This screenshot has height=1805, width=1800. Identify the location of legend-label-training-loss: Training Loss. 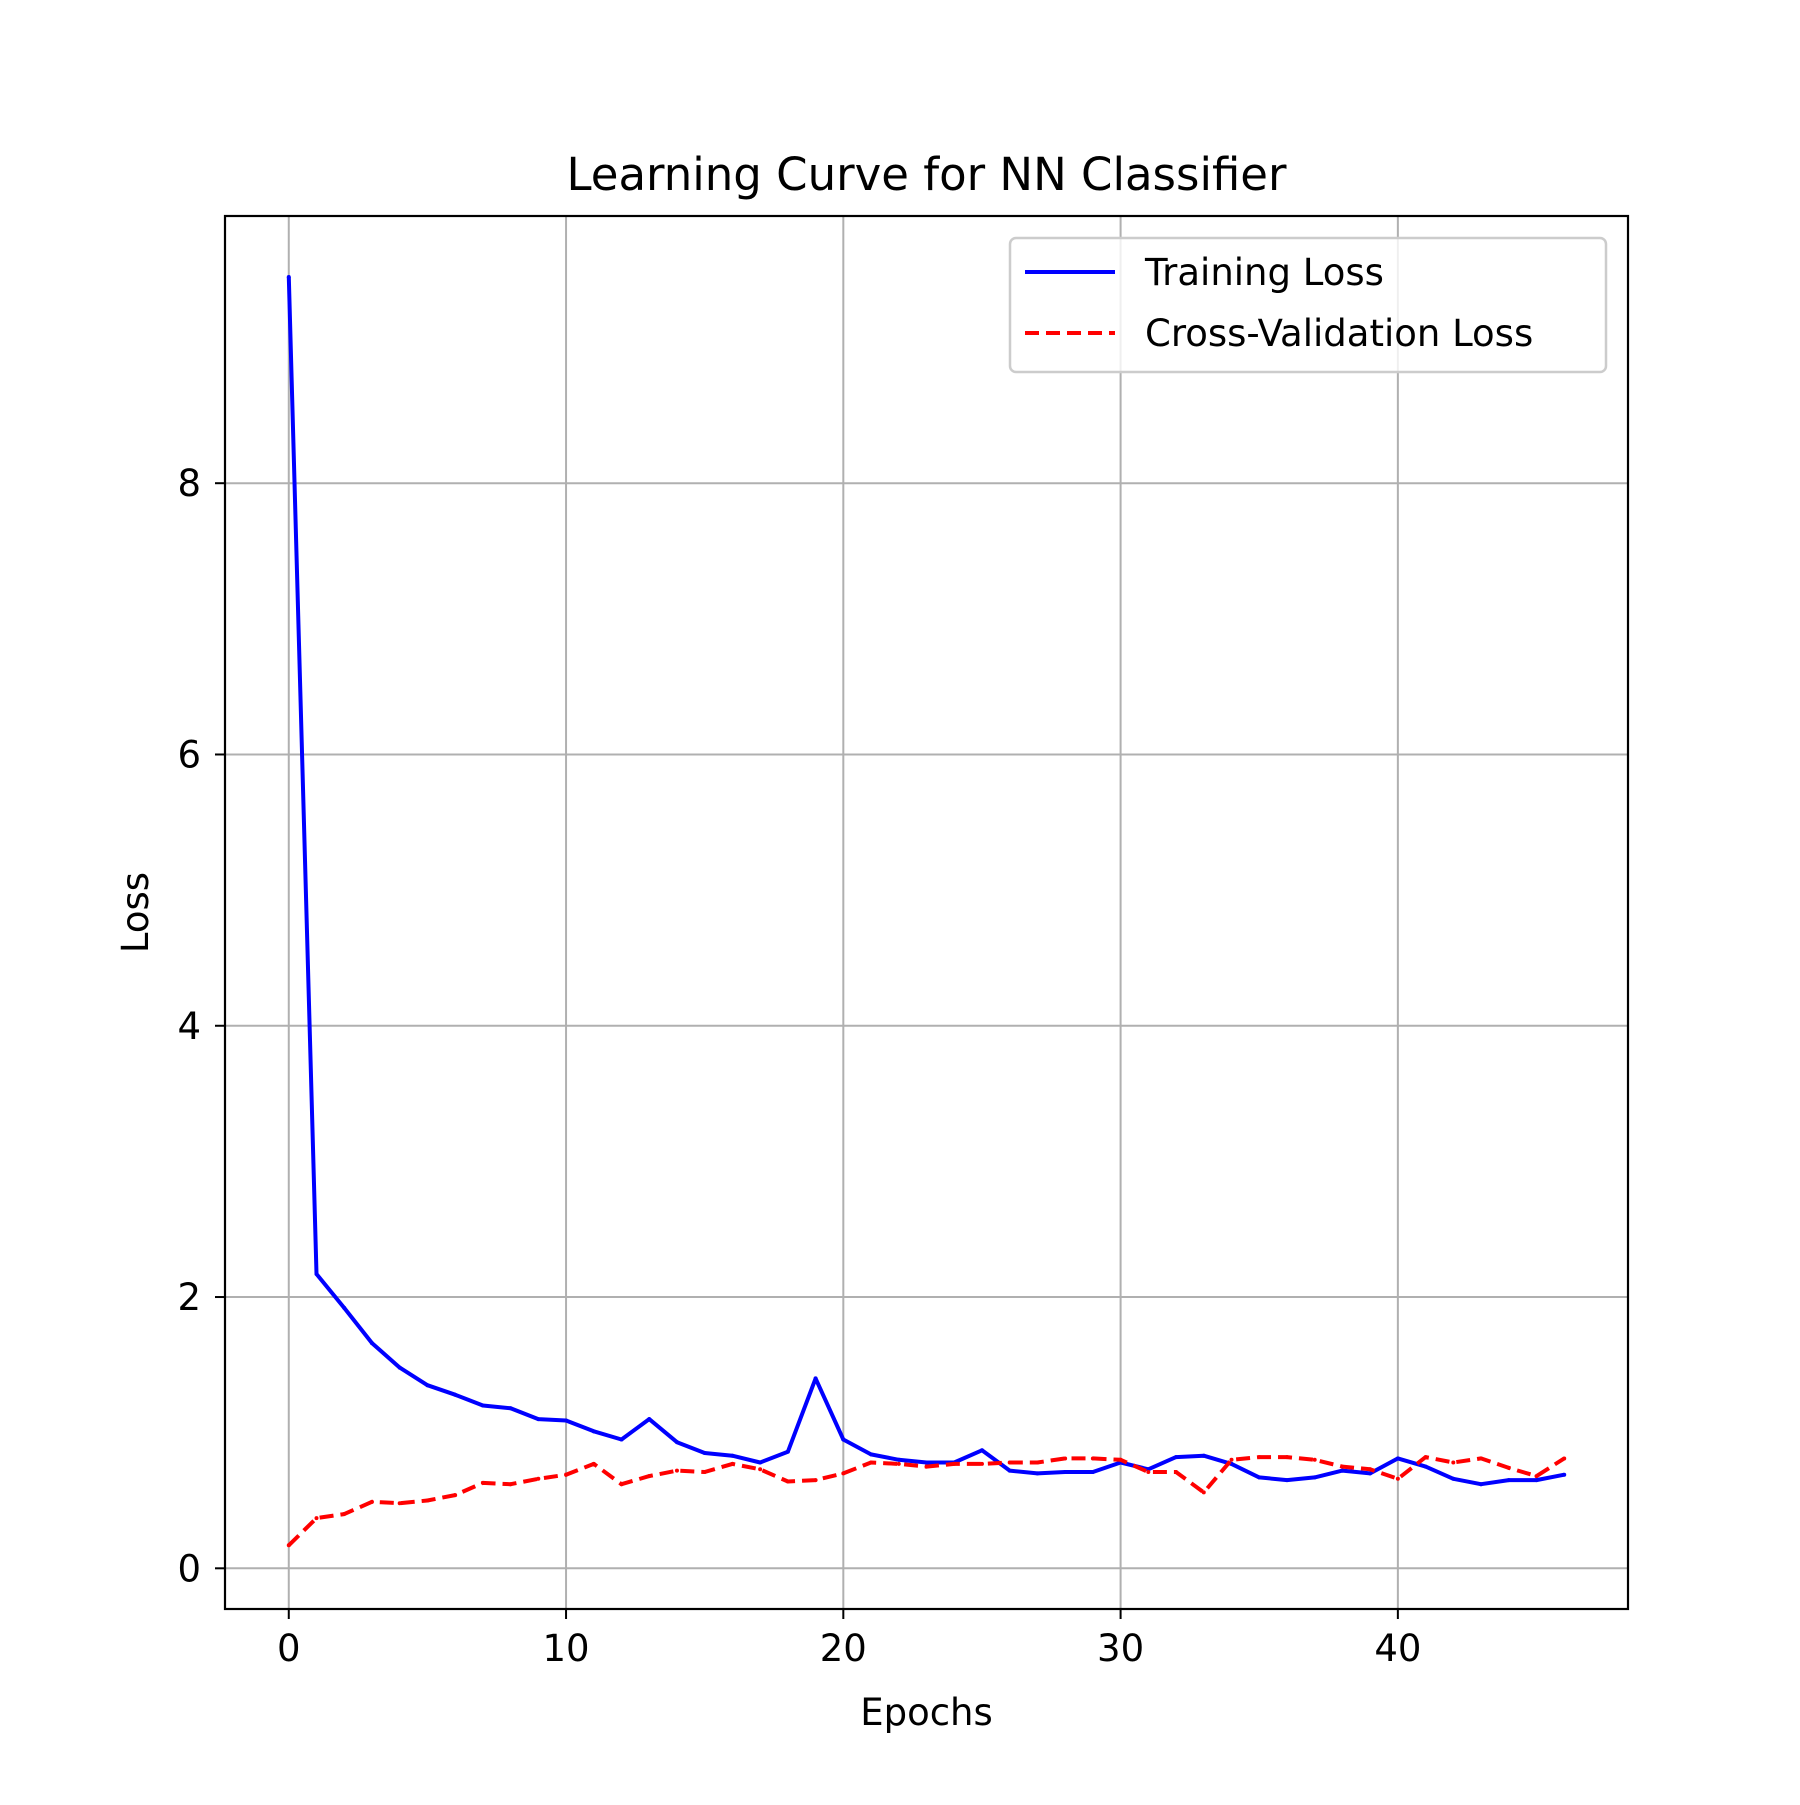
(1264, 272).